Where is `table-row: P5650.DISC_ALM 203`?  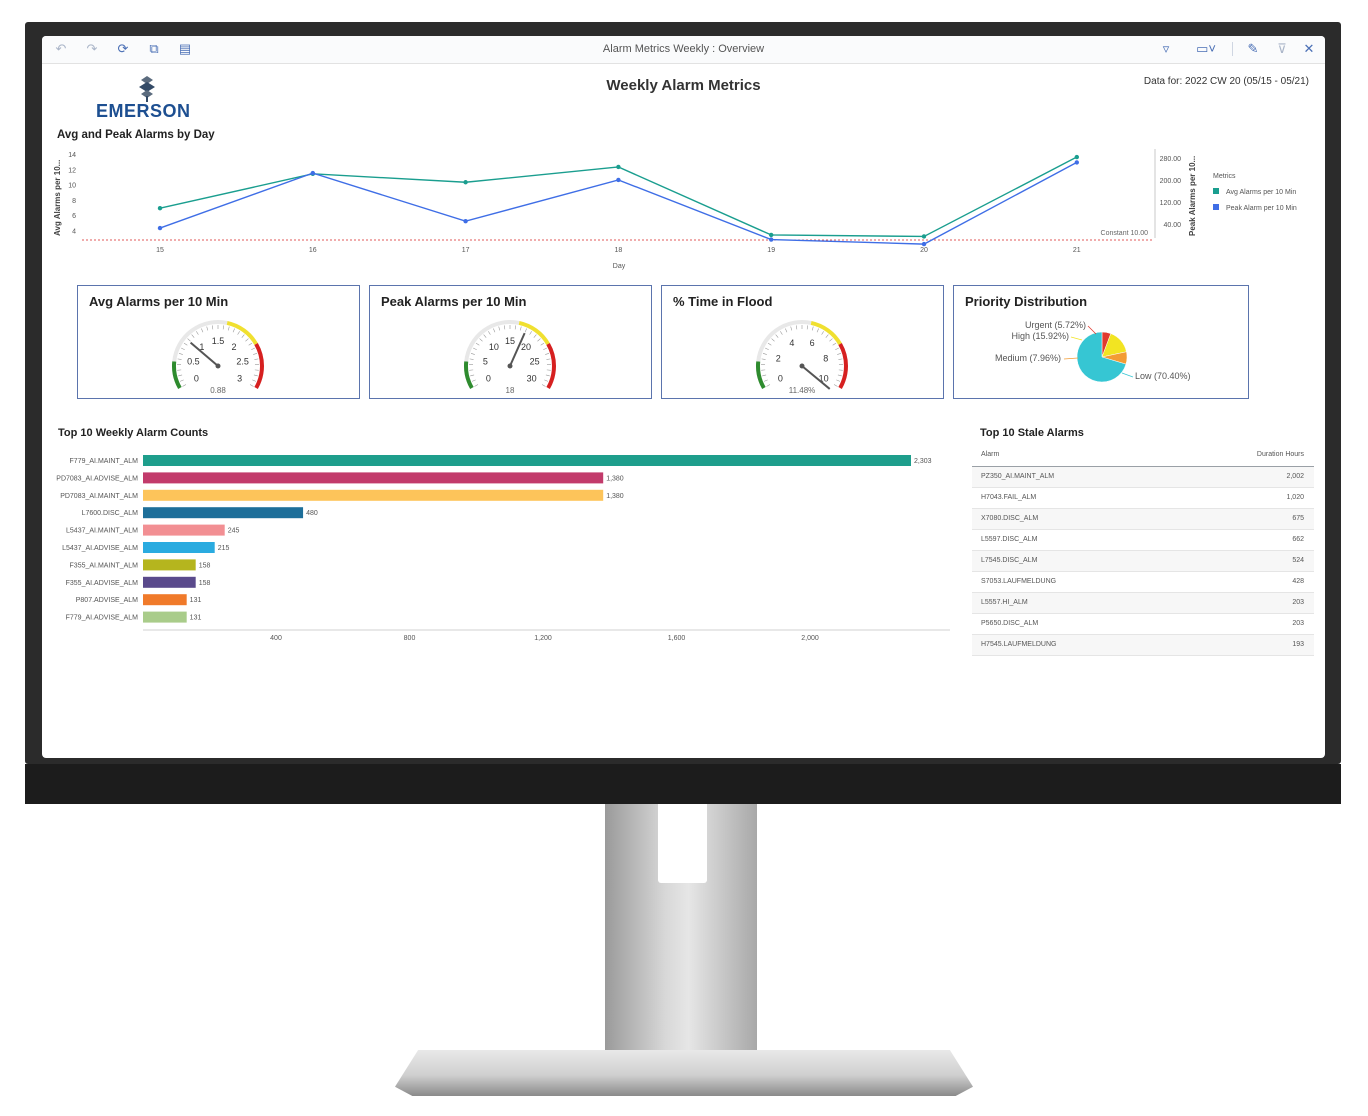 table-row: P5650.DISC_ALM 203 is located at coordinates (1143, 624).